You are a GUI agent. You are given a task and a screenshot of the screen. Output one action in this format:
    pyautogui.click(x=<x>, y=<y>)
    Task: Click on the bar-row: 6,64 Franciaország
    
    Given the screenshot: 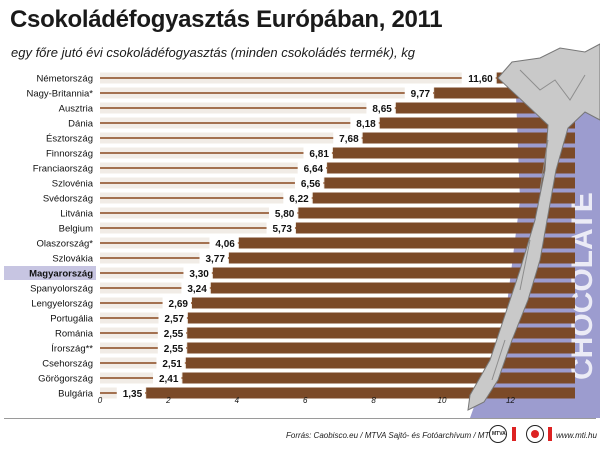 What is the action you would take?
    pyautogui.click(x=304, y=168)
    